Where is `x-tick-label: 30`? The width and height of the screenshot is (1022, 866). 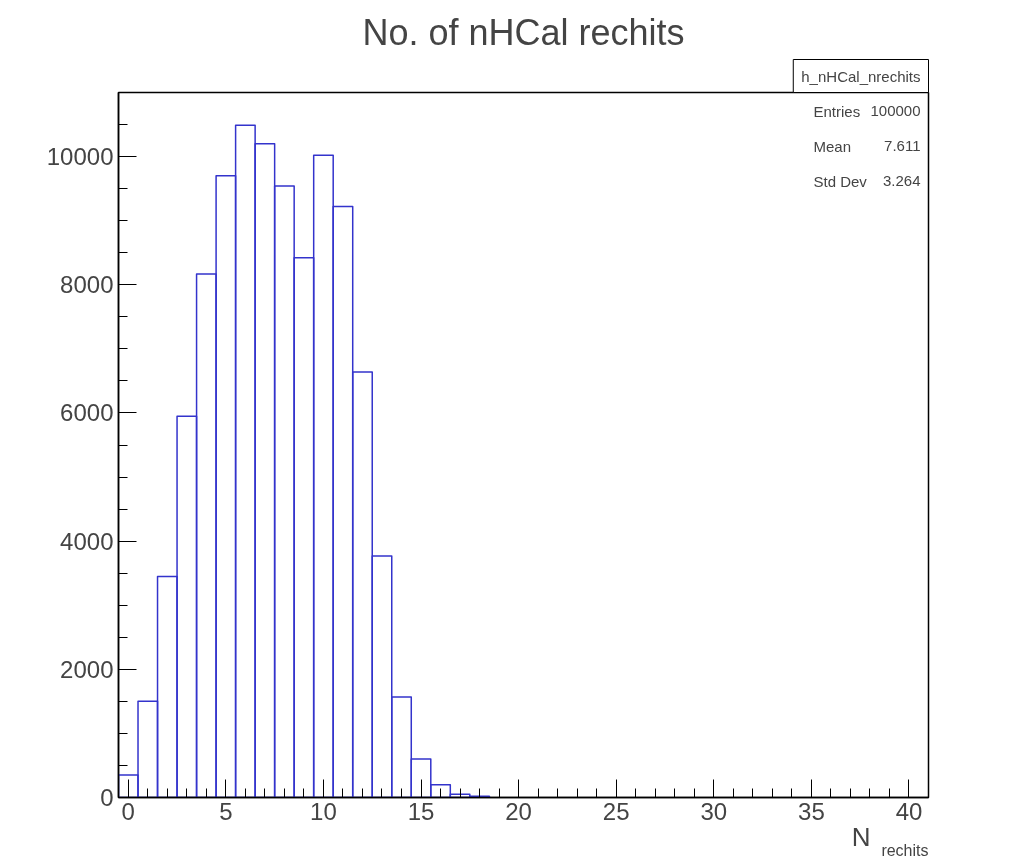
x-tick-label: 30 is located at coordinates (714, 811).